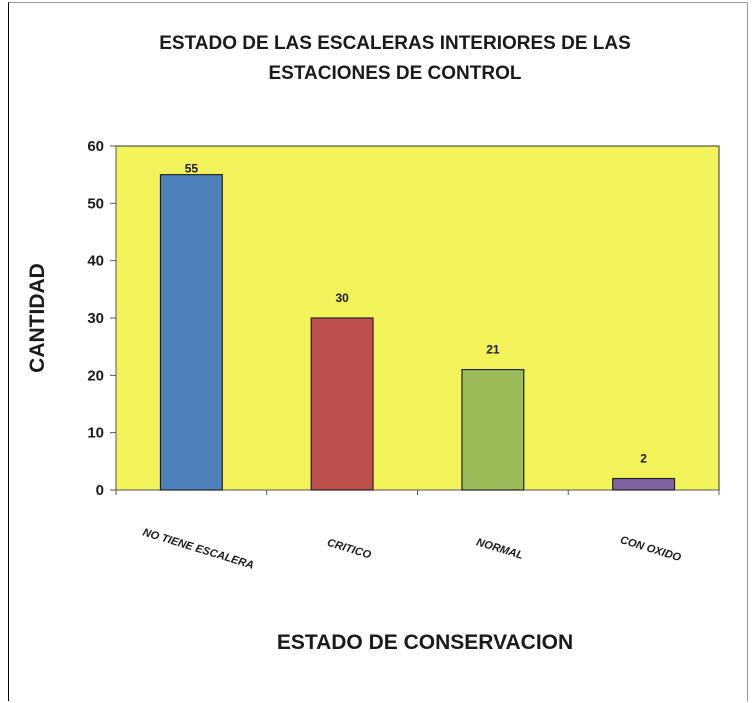 Image resolution: width=755 pixels, height=703 pixels. I want to click on y-tick-label: 60, so click(95, 146).